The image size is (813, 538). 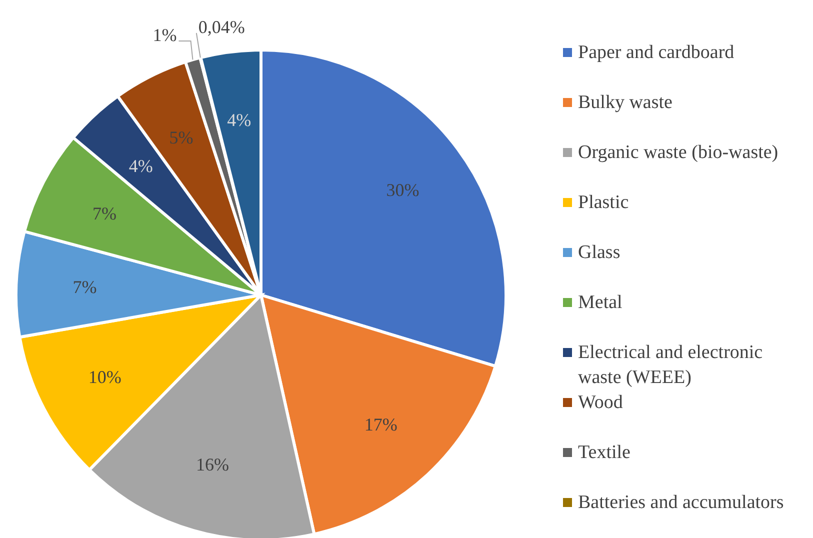 I want to click on legend-label: Batteries and accumulators, so click(x=681, y=503).